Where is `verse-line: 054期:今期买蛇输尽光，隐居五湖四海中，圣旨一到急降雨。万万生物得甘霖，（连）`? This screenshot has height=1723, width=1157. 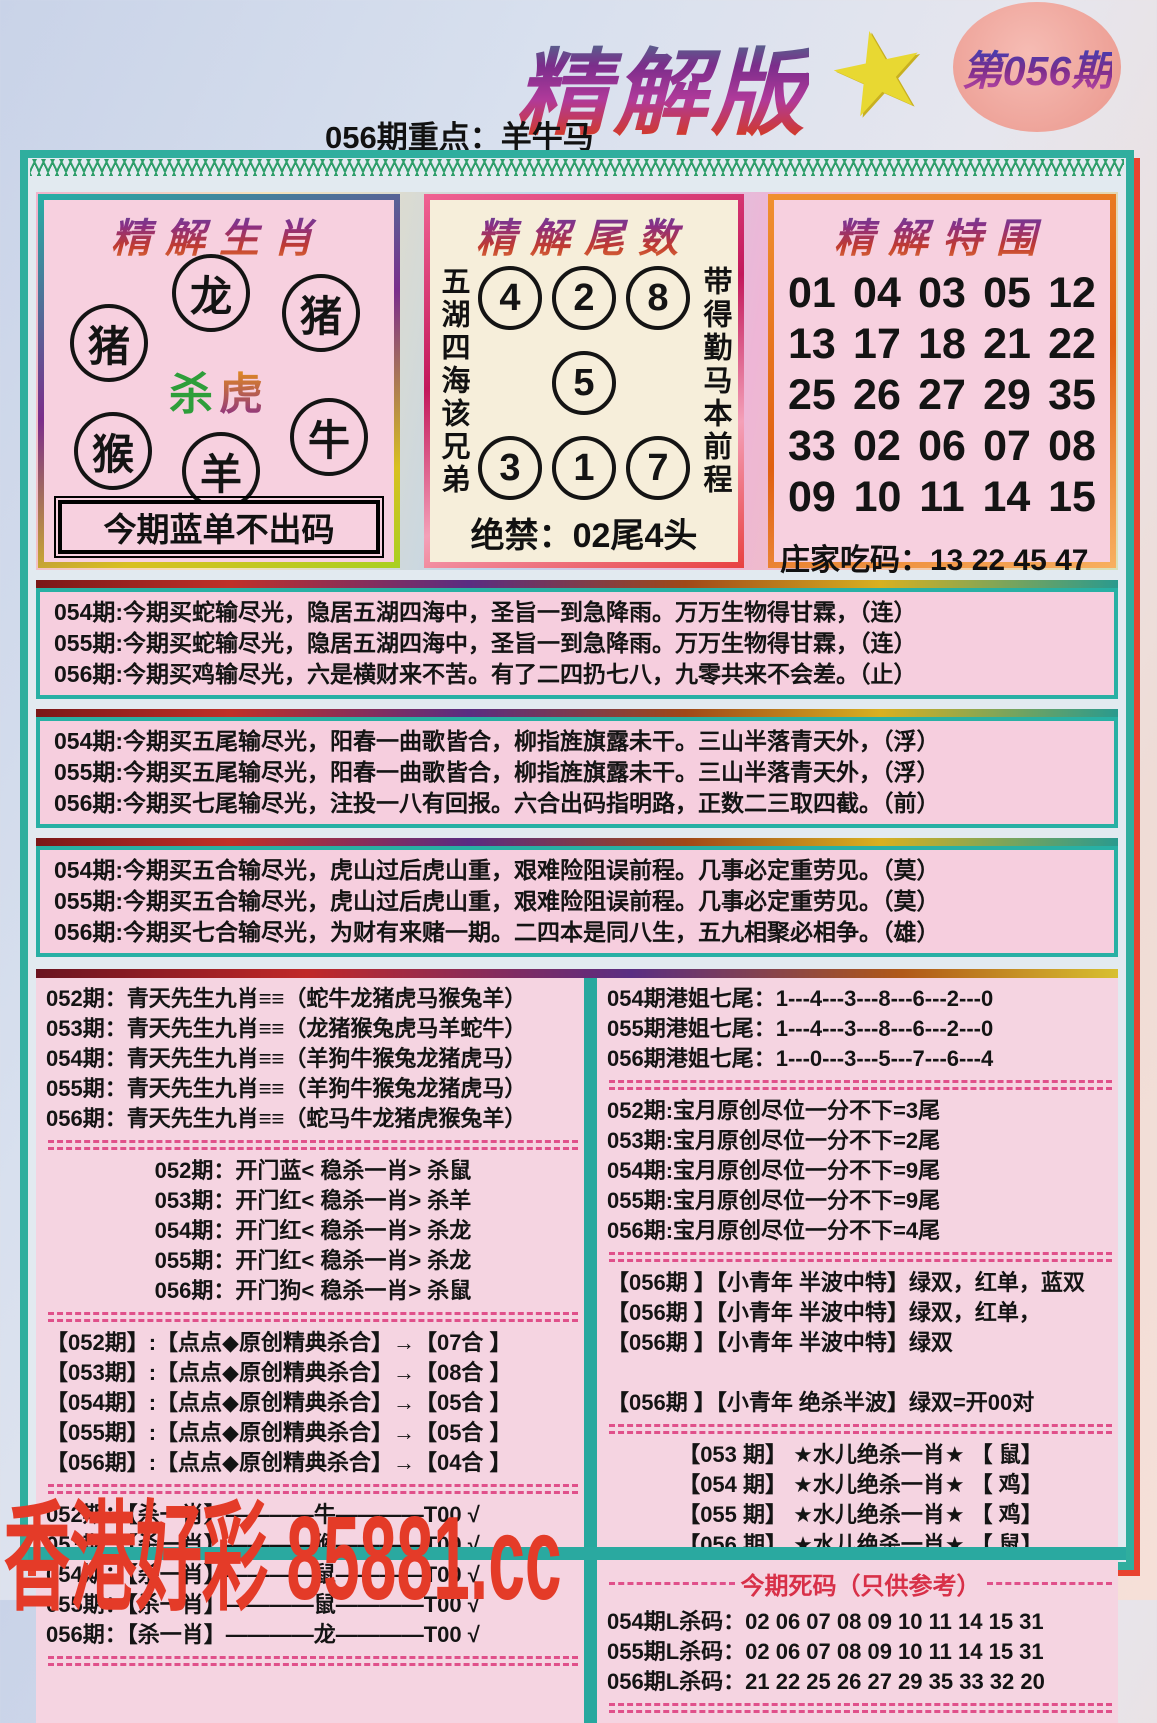 verse-line: 054期:今期买蛇输尽光，隐居五湖四海中，圣旨一到急降雨。万万生物得甘霖，（连） is located at coordinates (485, 612).